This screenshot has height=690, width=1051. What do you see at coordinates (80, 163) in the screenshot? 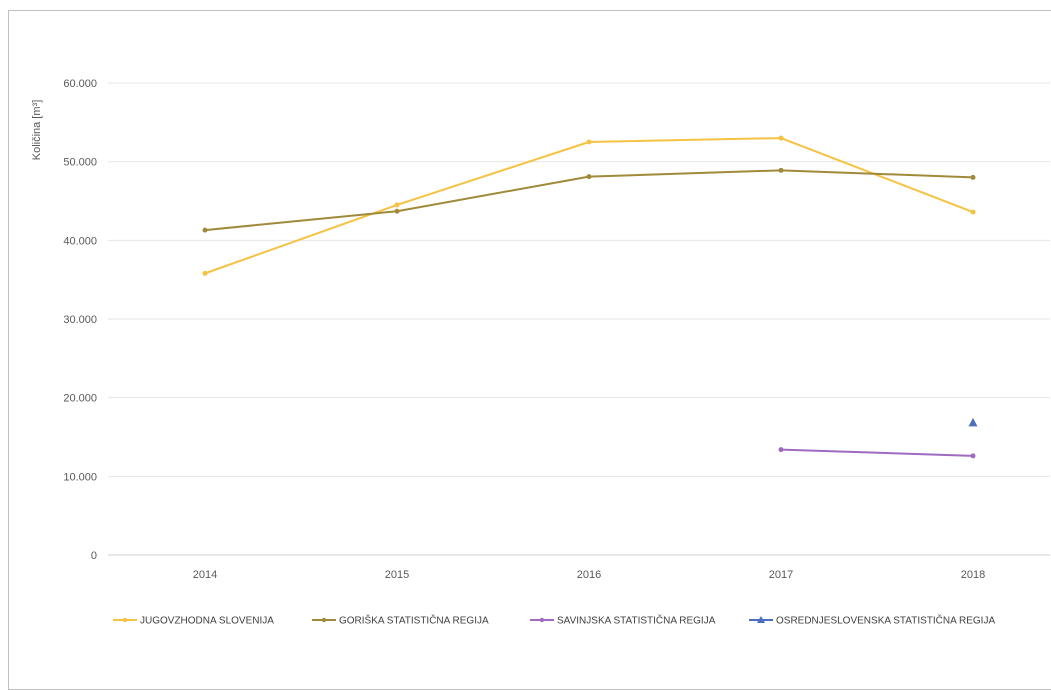
I see `y-tick-label: 50.000` at bounding box center [80, 163].